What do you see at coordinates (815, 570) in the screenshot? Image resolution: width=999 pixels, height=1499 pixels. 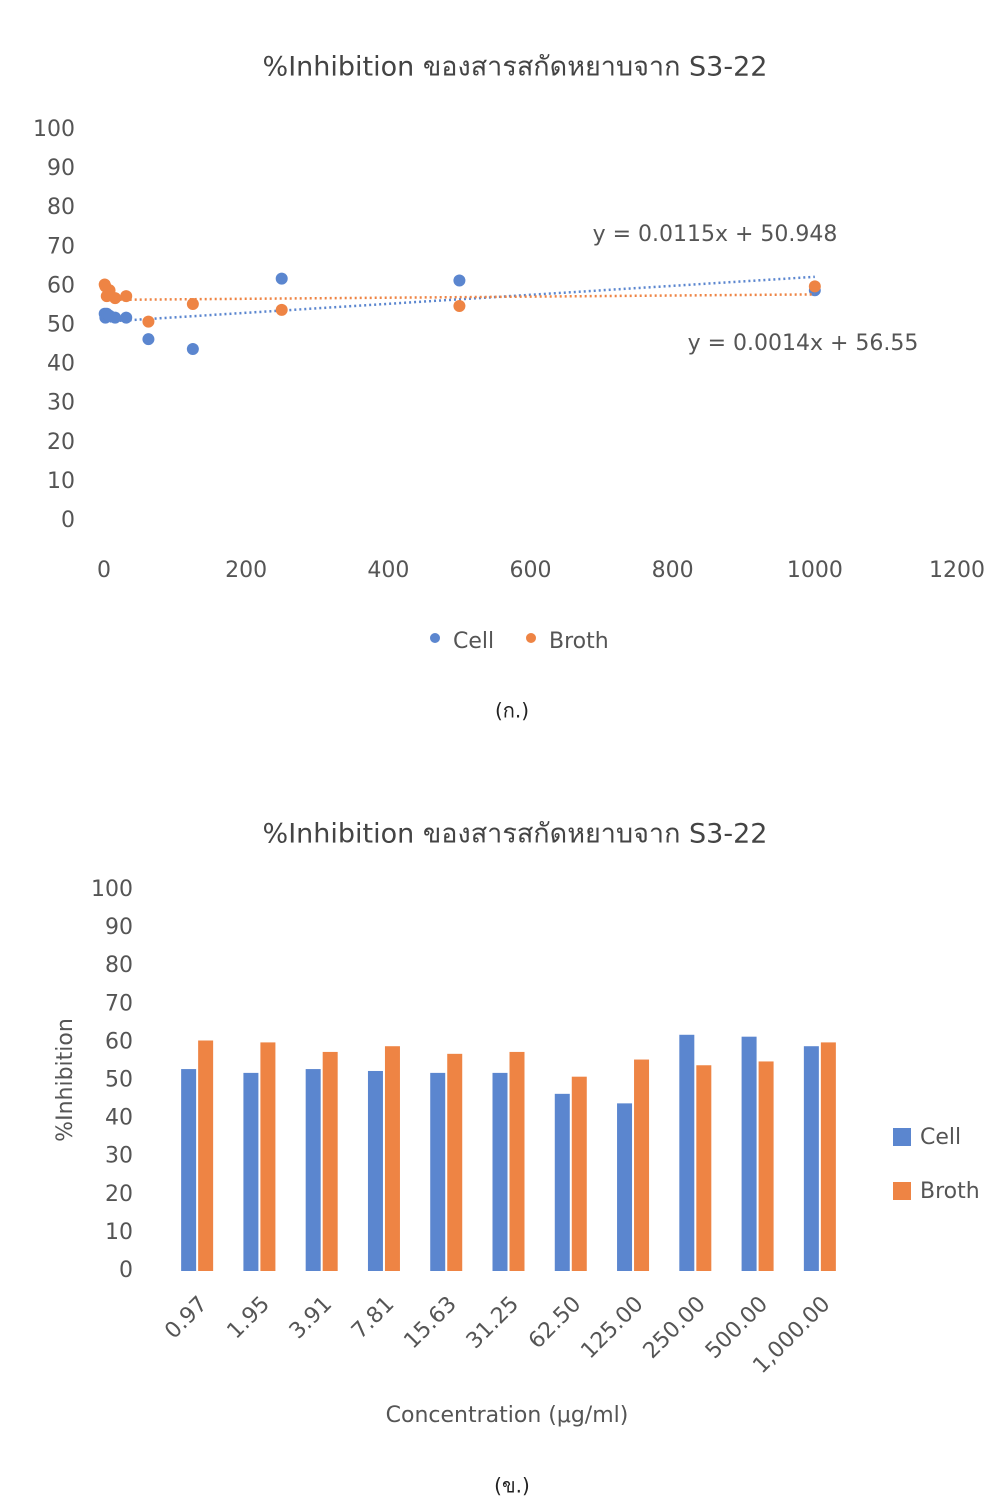 I see `x-tick-label: 1000` at bounding box center [815, 570].